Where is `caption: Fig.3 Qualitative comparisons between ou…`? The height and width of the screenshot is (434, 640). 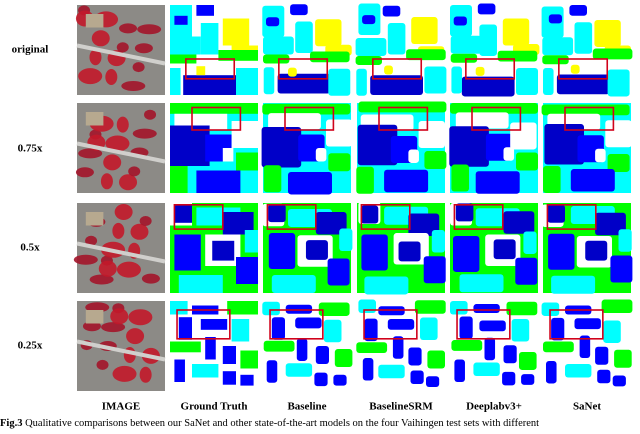
caption: Fig.3 Qualitative comparisons between ou… is located at coordinates (269, 423).